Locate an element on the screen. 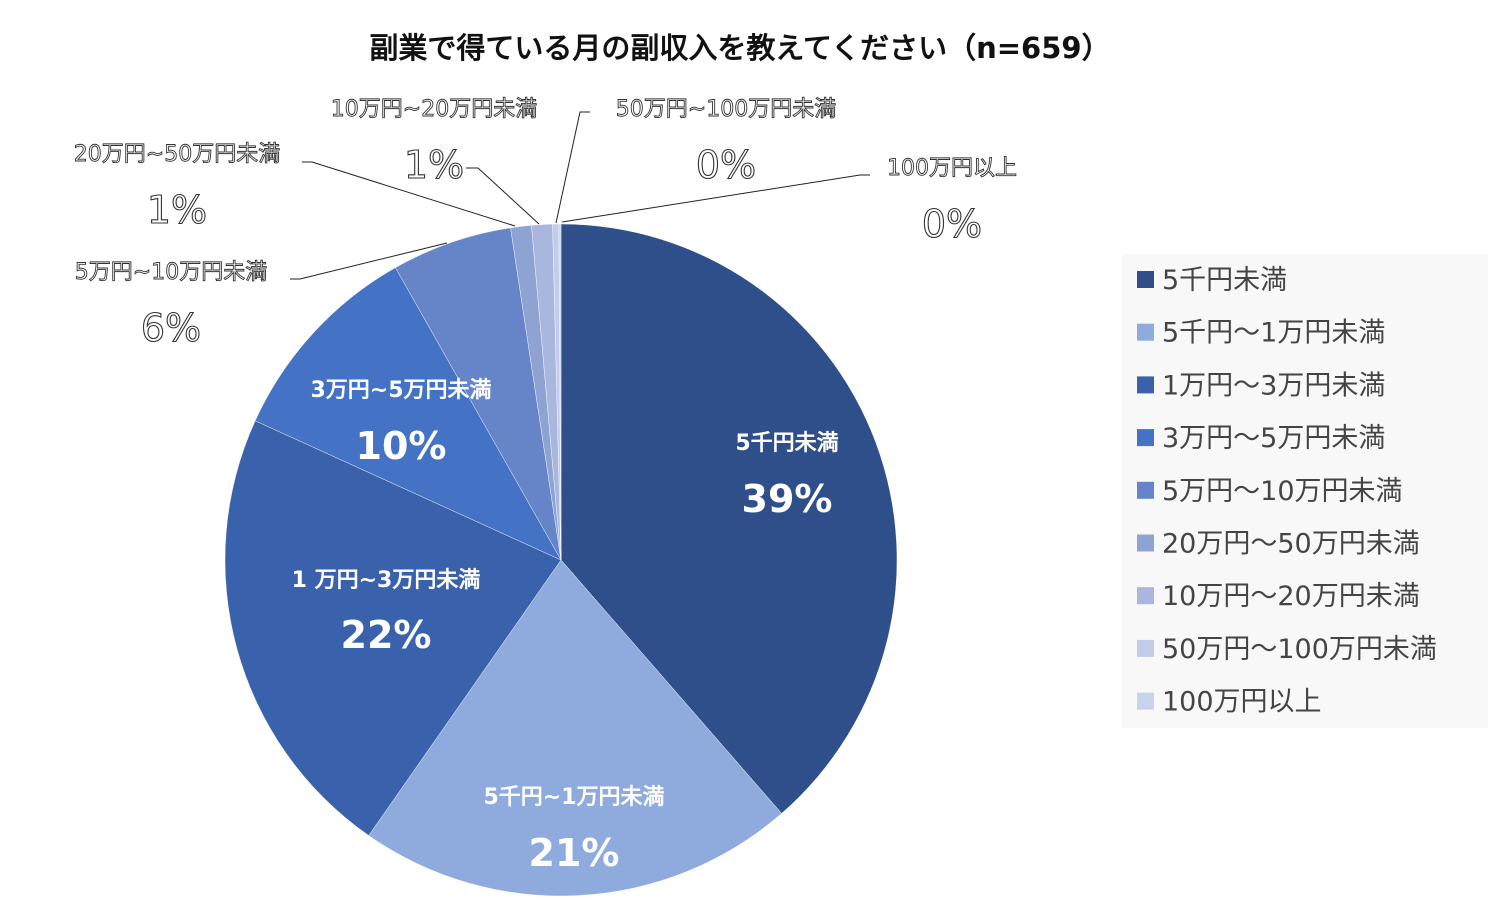 The image size is (1500, 899). data-label-pct: 10% is located at coordinates (401, 446).